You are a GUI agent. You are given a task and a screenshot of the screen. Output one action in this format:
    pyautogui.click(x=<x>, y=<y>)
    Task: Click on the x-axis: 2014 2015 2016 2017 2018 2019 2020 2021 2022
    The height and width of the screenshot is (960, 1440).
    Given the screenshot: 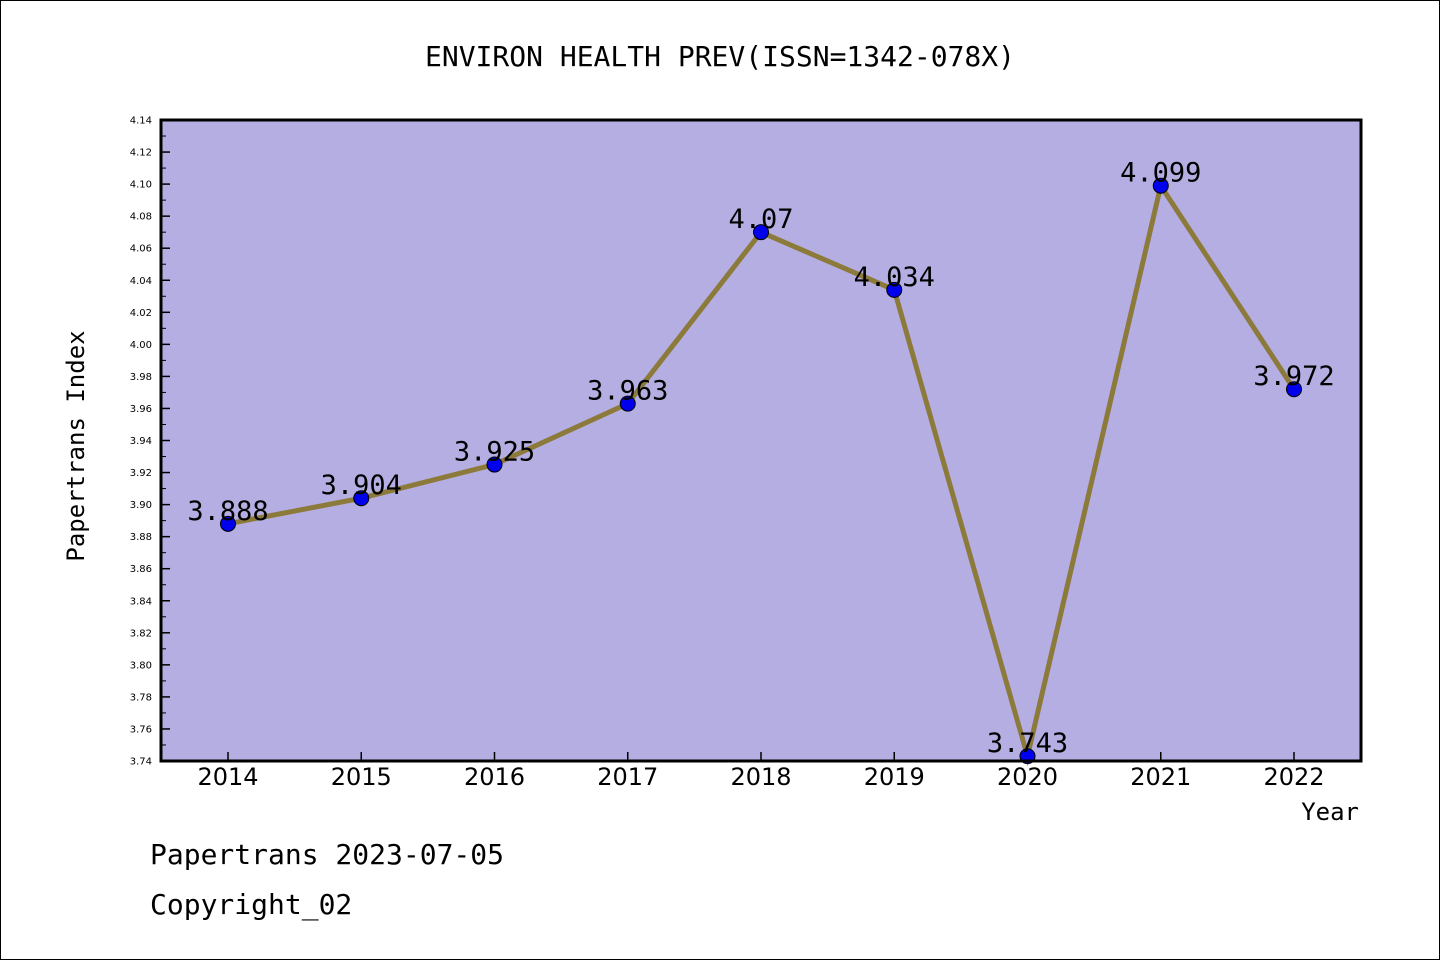 What is the action you would take?
    pyautogui.click(x=761, y=771)
    